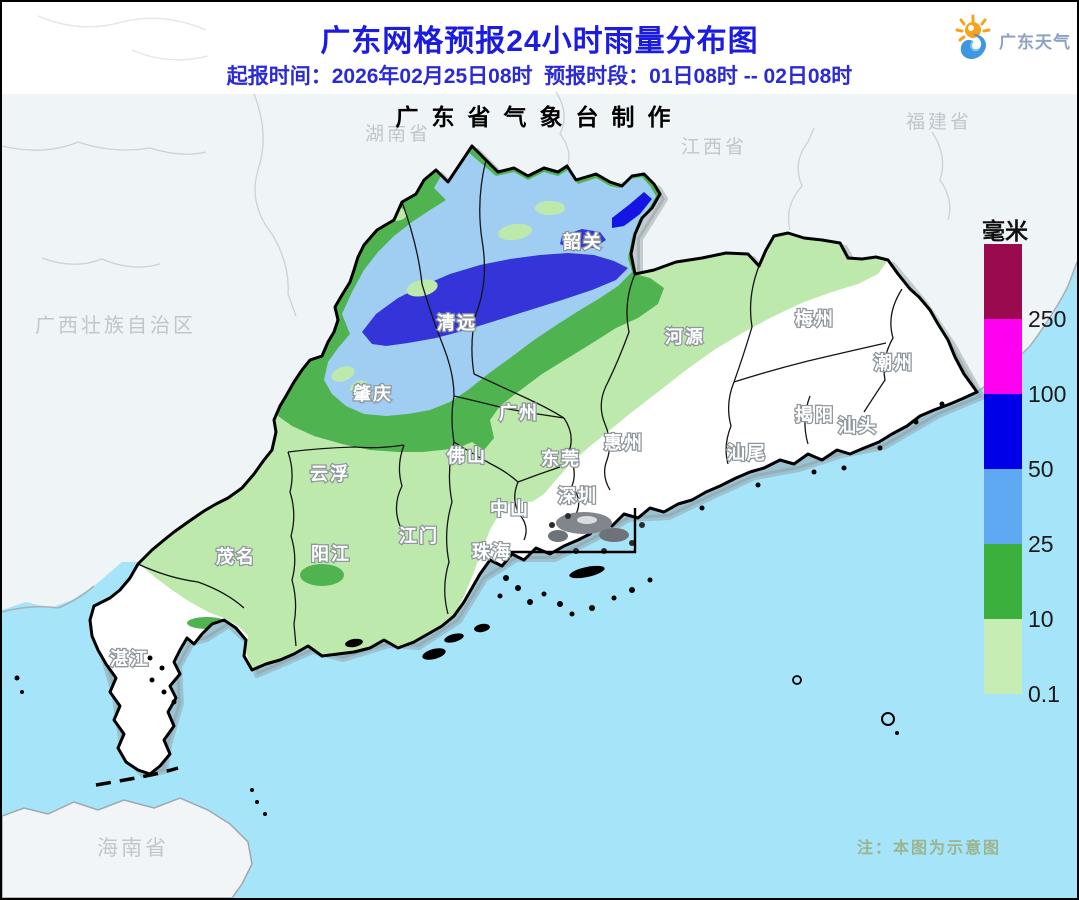 This screenshot has width=1079, height=900. What do you see at coordinates (331, 554) in the screenshot?
I see `city-label-yangjiang: 阳江` at bounding box center [331, 554].